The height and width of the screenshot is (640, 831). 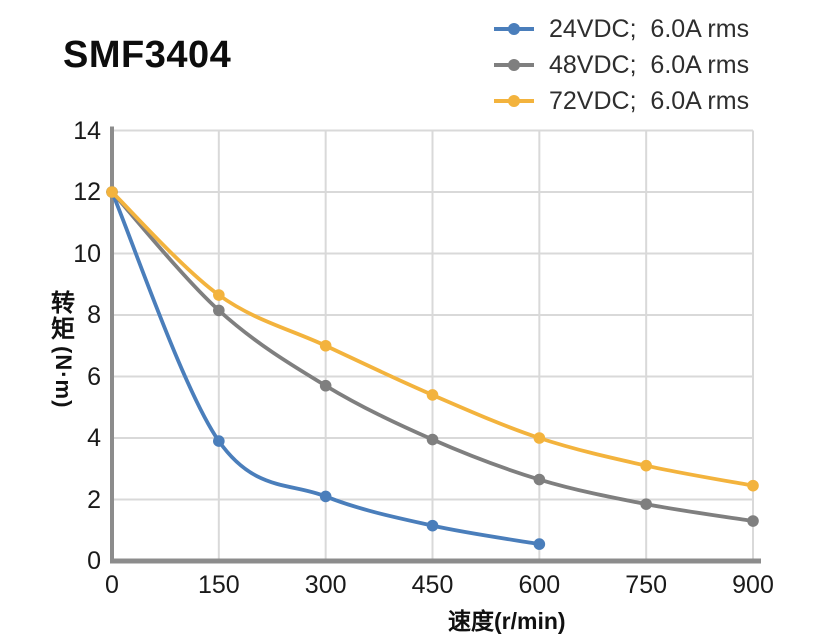 What do you see at coordinates (753, 585) in the screenshot?
I see `x-tick-label: 900` at bounding box center [753, 585].